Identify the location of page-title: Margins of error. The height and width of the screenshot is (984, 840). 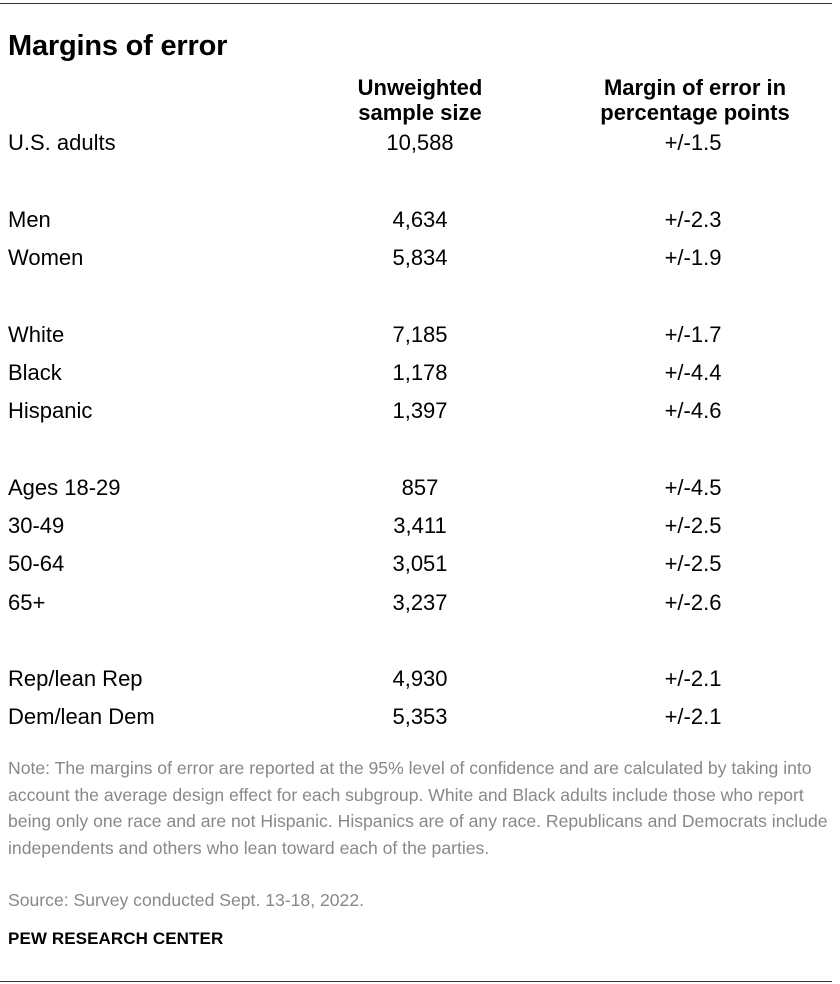
(118, 46).